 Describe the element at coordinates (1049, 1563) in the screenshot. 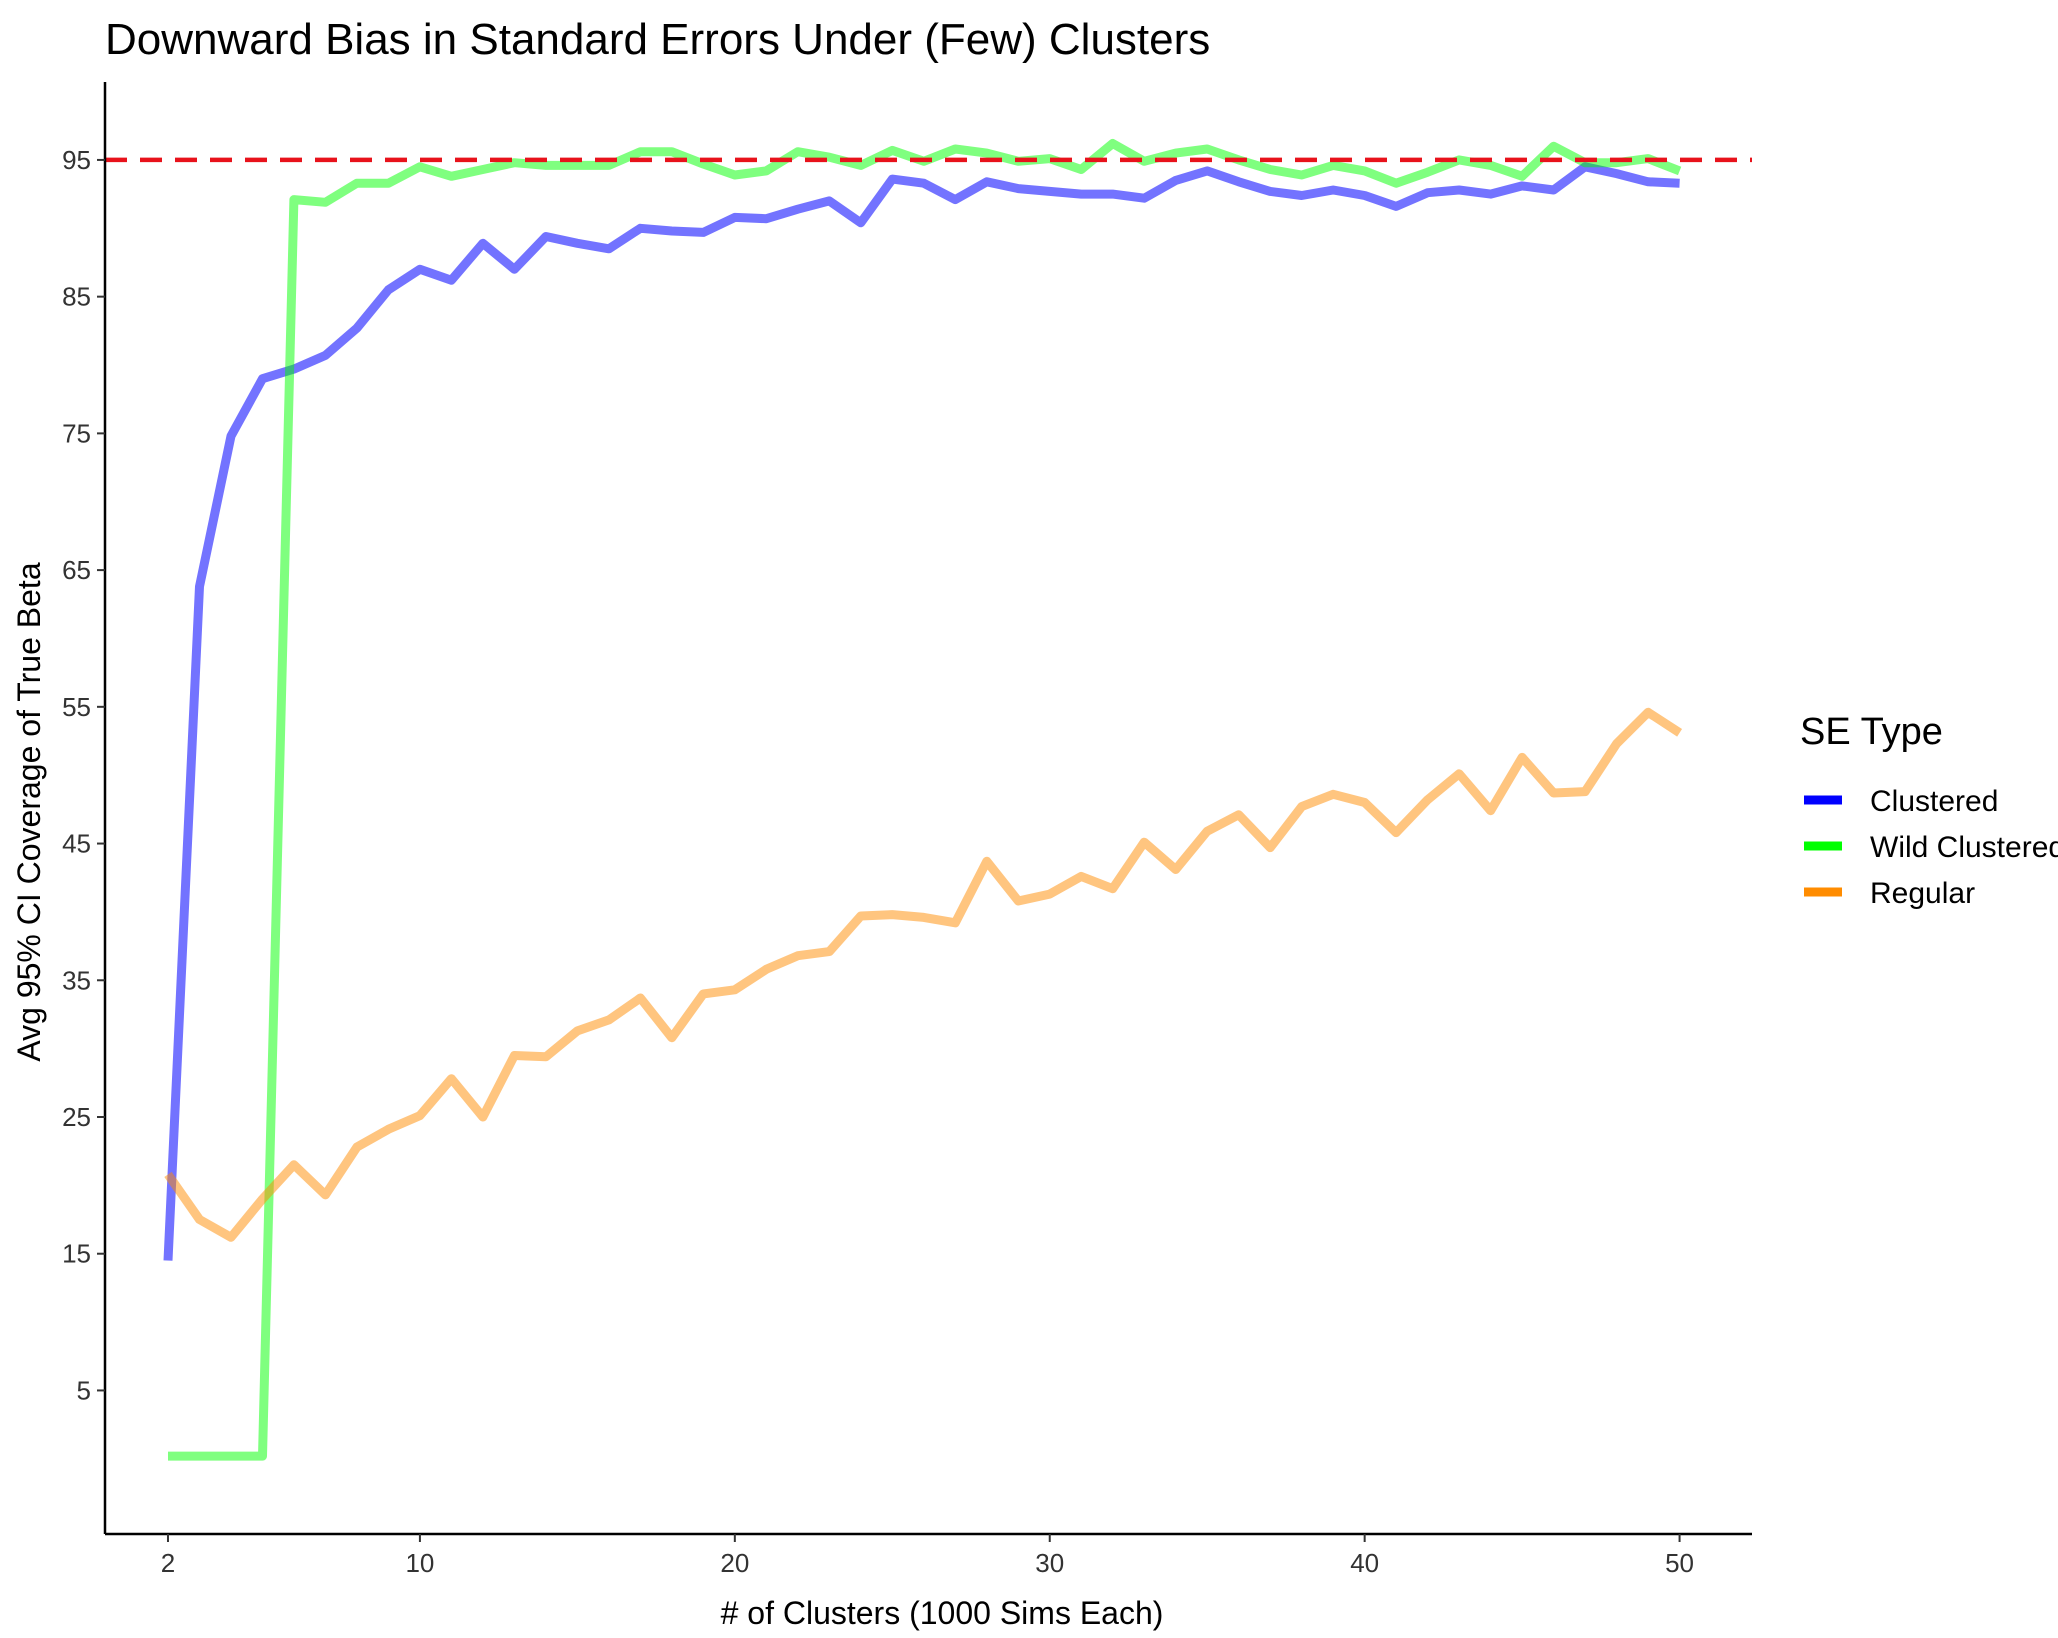

I see `x-tick-label: 30` at that location.